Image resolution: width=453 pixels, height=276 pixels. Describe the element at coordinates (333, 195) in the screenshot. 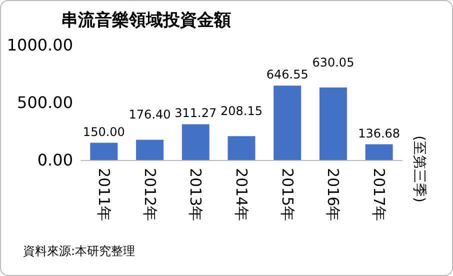

I see `x-tick-label: 2016年` at that location.